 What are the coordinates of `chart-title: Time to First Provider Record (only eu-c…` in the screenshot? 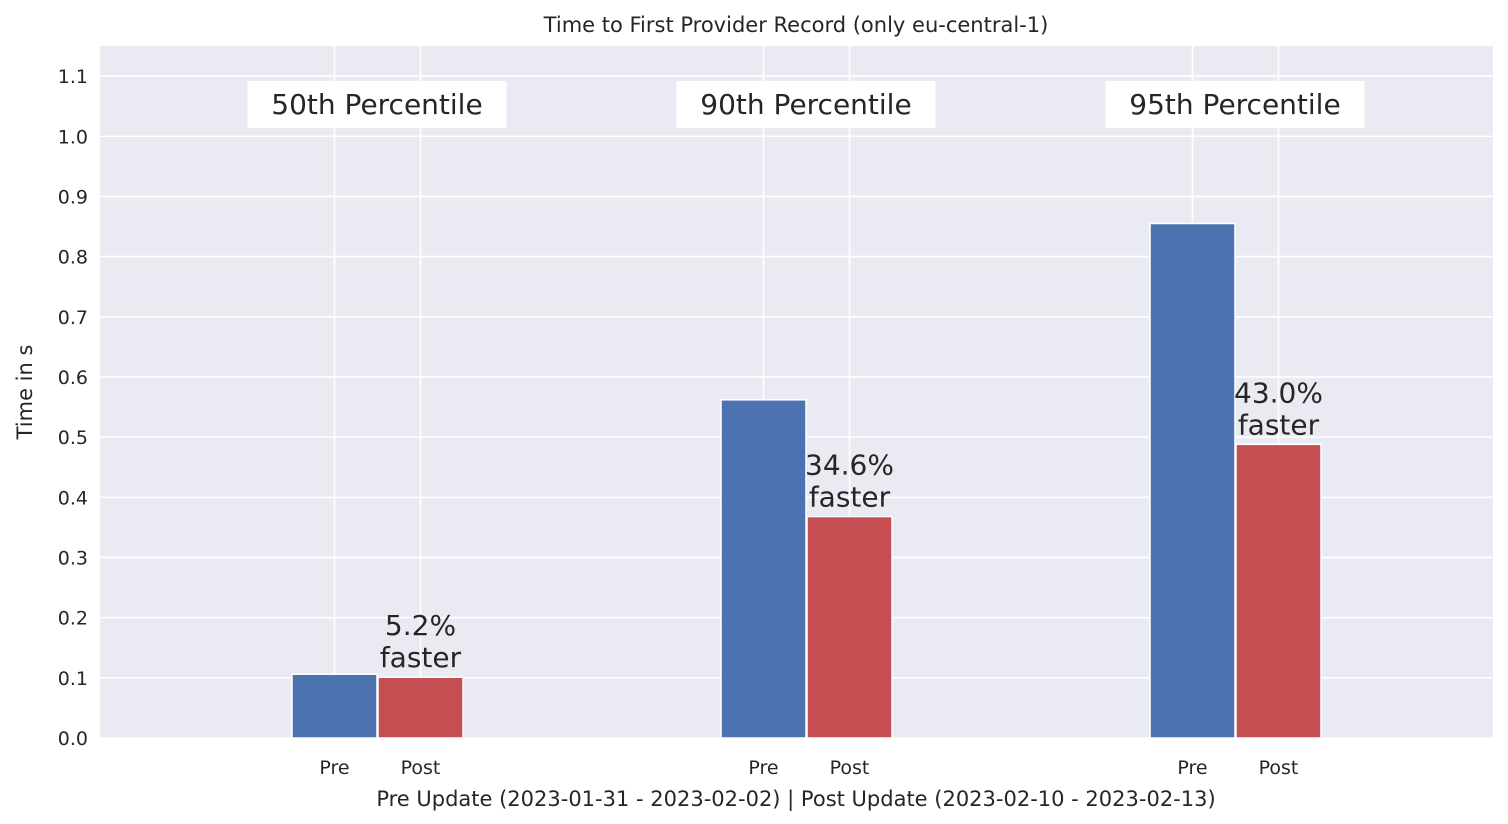 It's located at (796, 25).